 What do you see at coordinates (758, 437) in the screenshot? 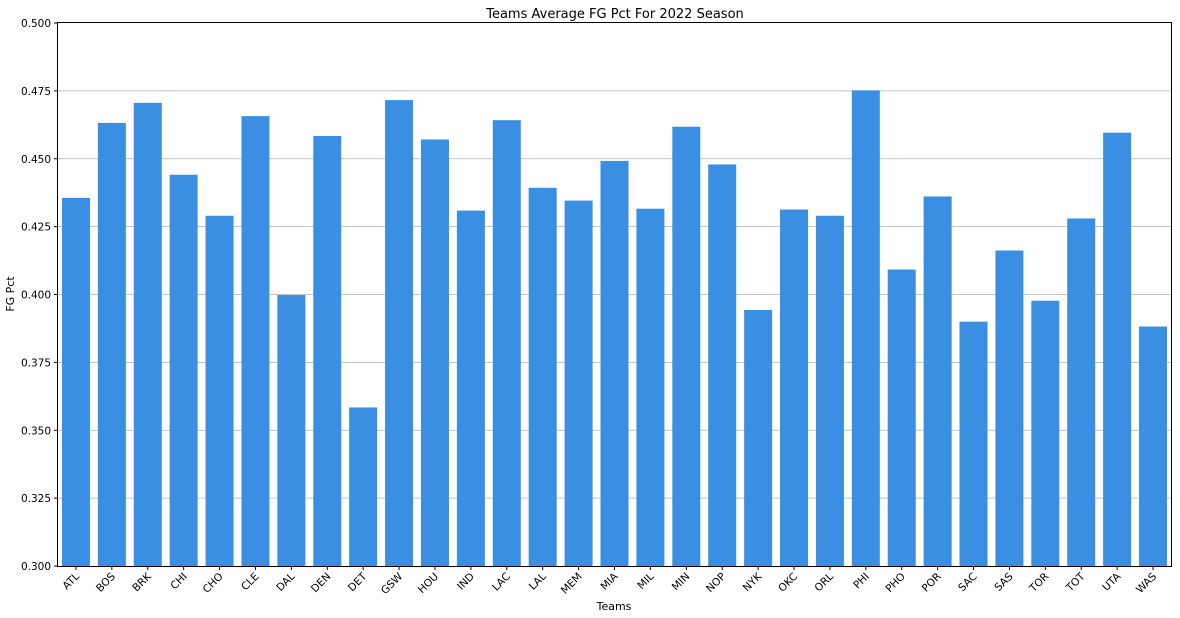
I see `bar-nyk` at bounding box center [758, 437].